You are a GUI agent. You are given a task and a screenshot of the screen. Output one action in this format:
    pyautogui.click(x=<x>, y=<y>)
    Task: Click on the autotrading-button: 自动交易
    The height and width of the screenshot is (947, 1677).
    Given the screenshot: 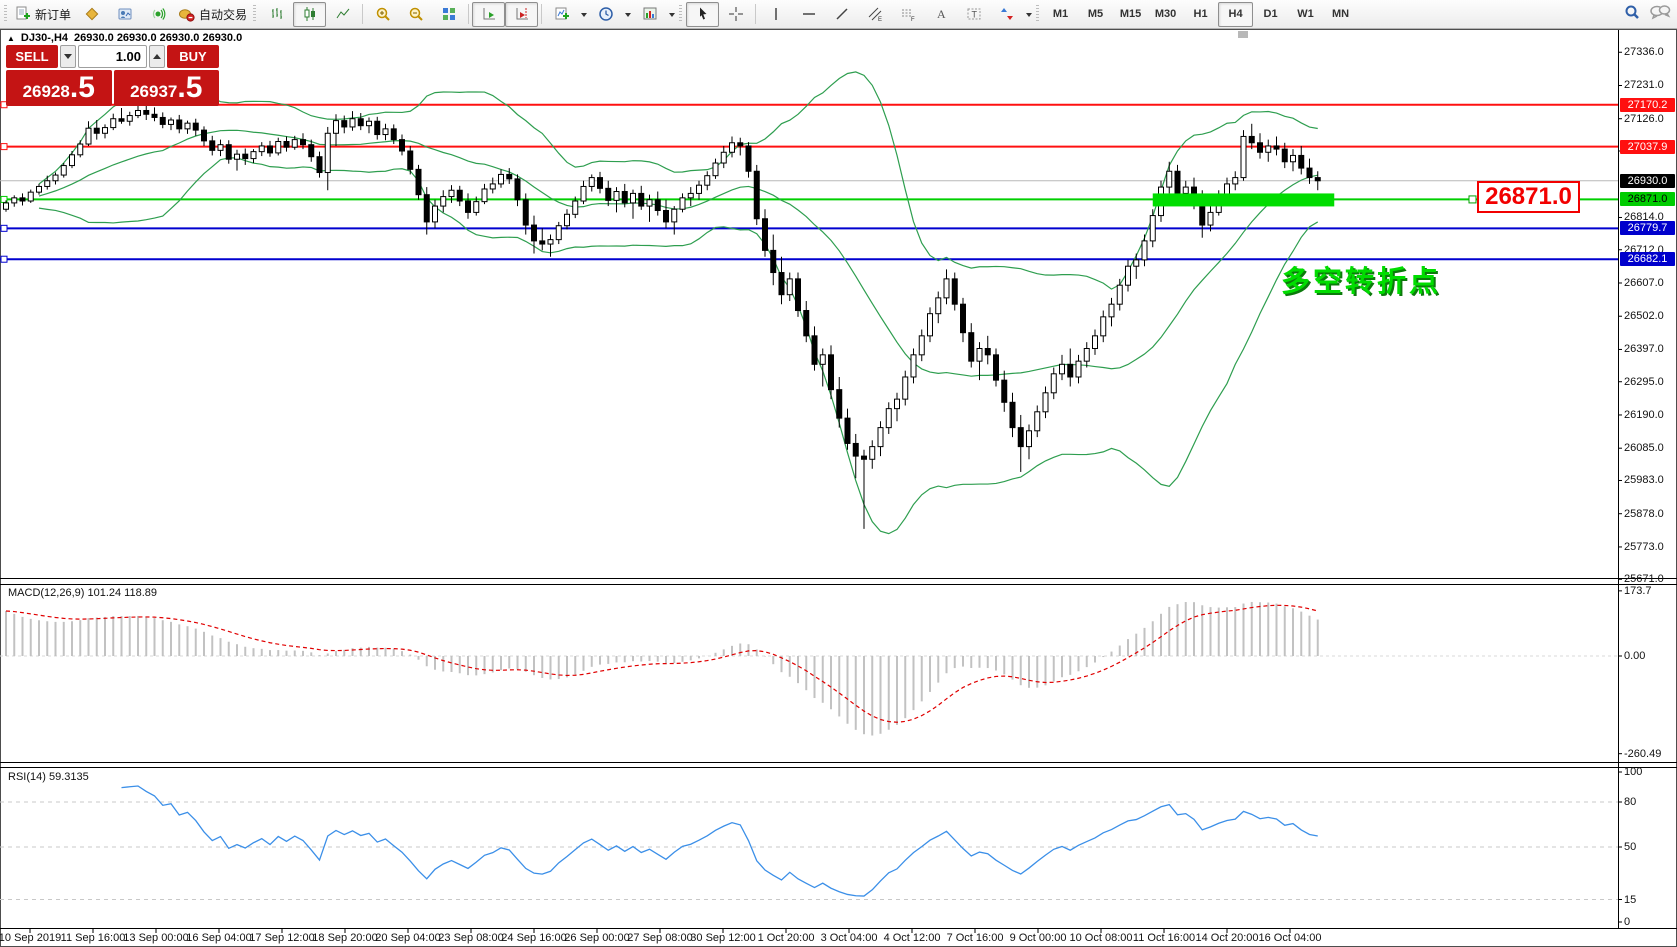 What is the action you would take?
    pyautogui.click(x=212, y=14)
    